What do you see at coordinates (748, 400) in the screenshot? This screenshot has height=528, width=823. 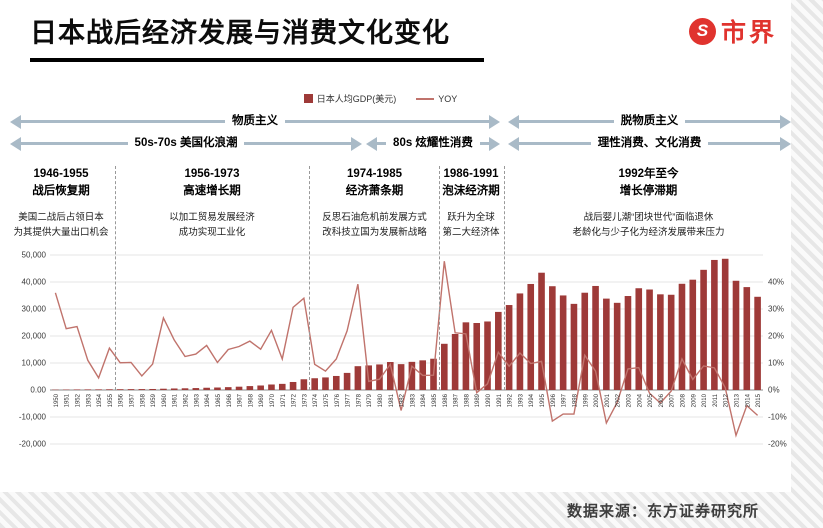 I see `svg-text: 2014` at bounding box center [748, 400].